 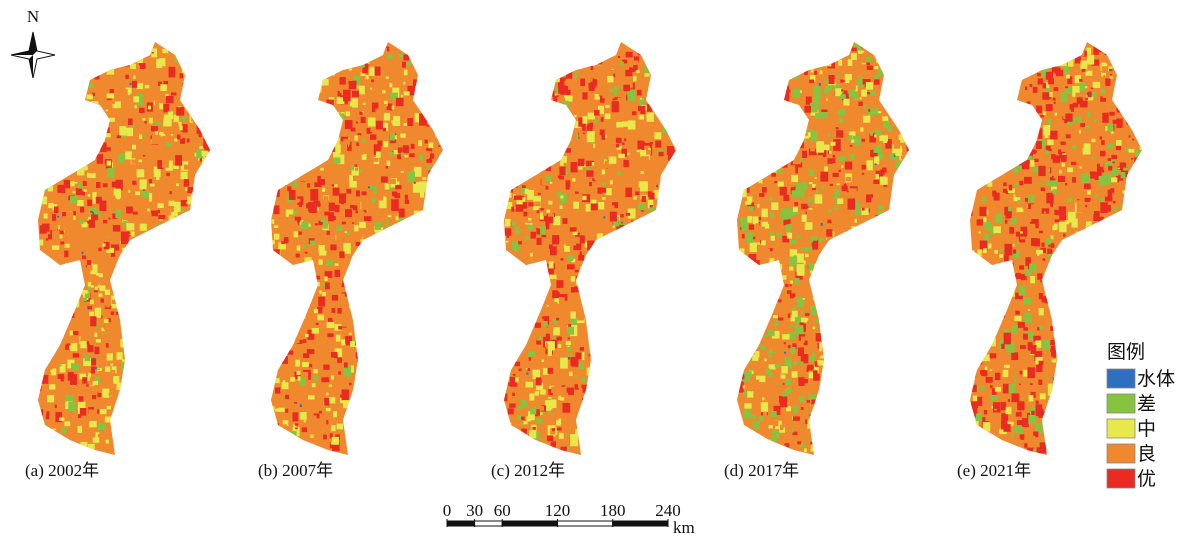 I want to click on legend-label: 良, so click(x=1146, y=454).